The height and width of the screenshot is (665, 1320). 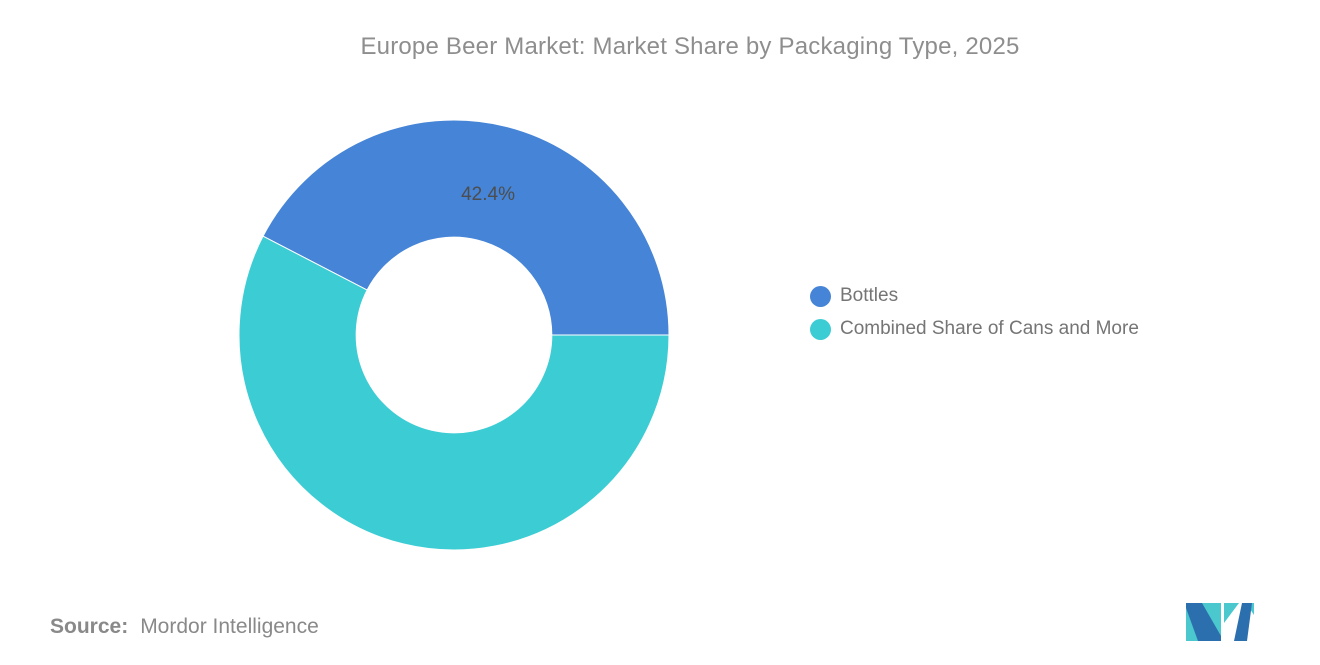 I want to click on source-prefix: Source:, so click(x=89, y=626).